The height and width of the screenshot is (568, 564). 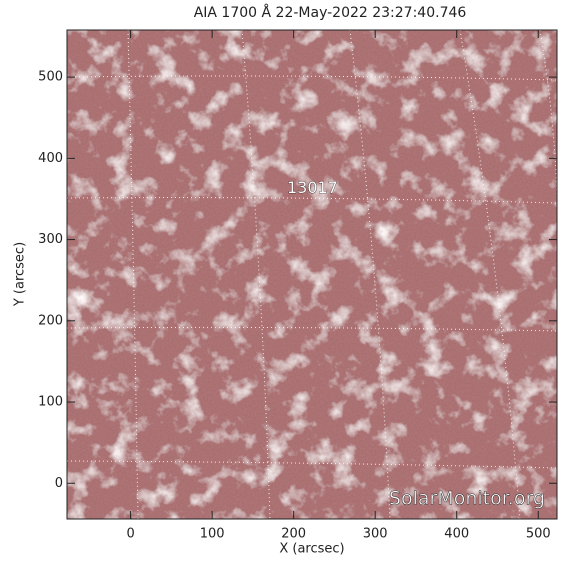 I want to click on x-axis-label: X (arcsec), so click(x=311, y=549).